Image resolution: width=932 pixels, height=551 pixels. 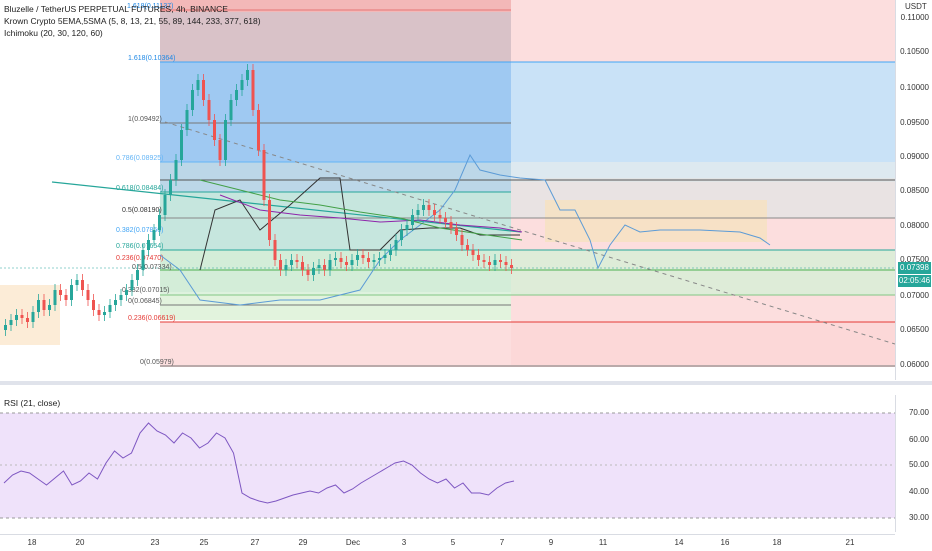 I want to click on rsi-tick: 70.00, so click(x=918, y=412).